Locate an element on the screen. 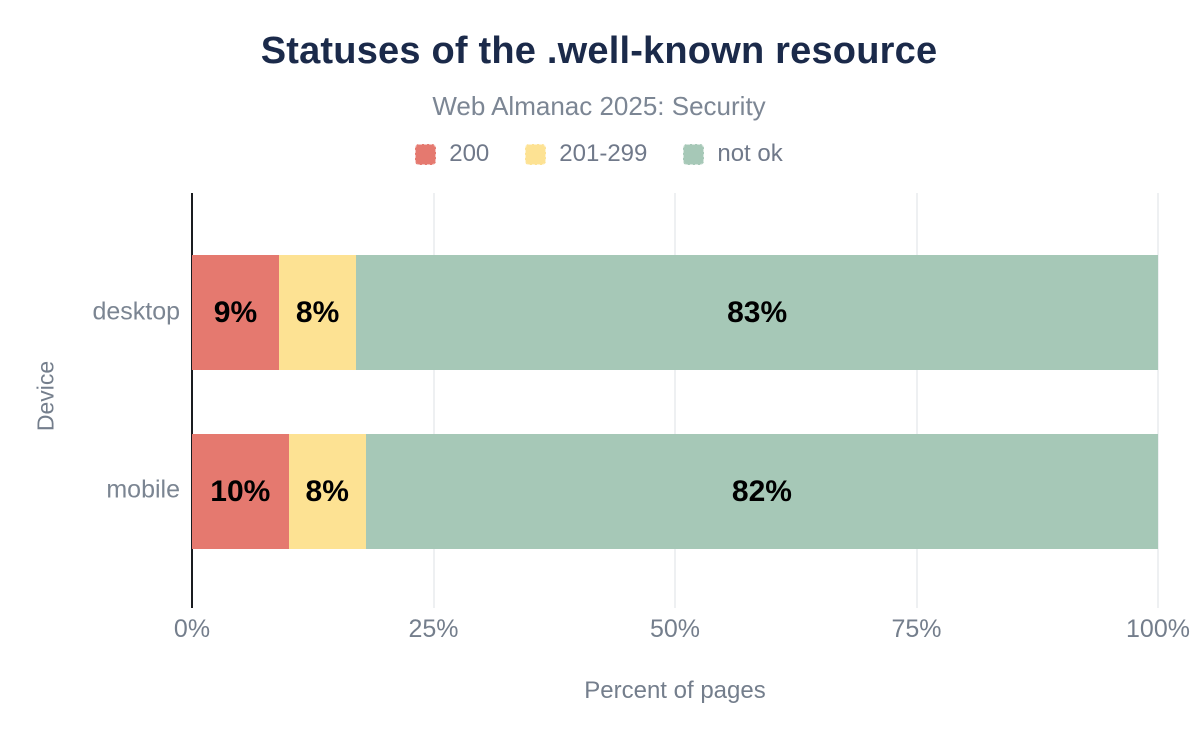 Image resolution: width=1198 pixels, height=742 pixels. legend-label-200: 200 is located at coordinates (469, 153).